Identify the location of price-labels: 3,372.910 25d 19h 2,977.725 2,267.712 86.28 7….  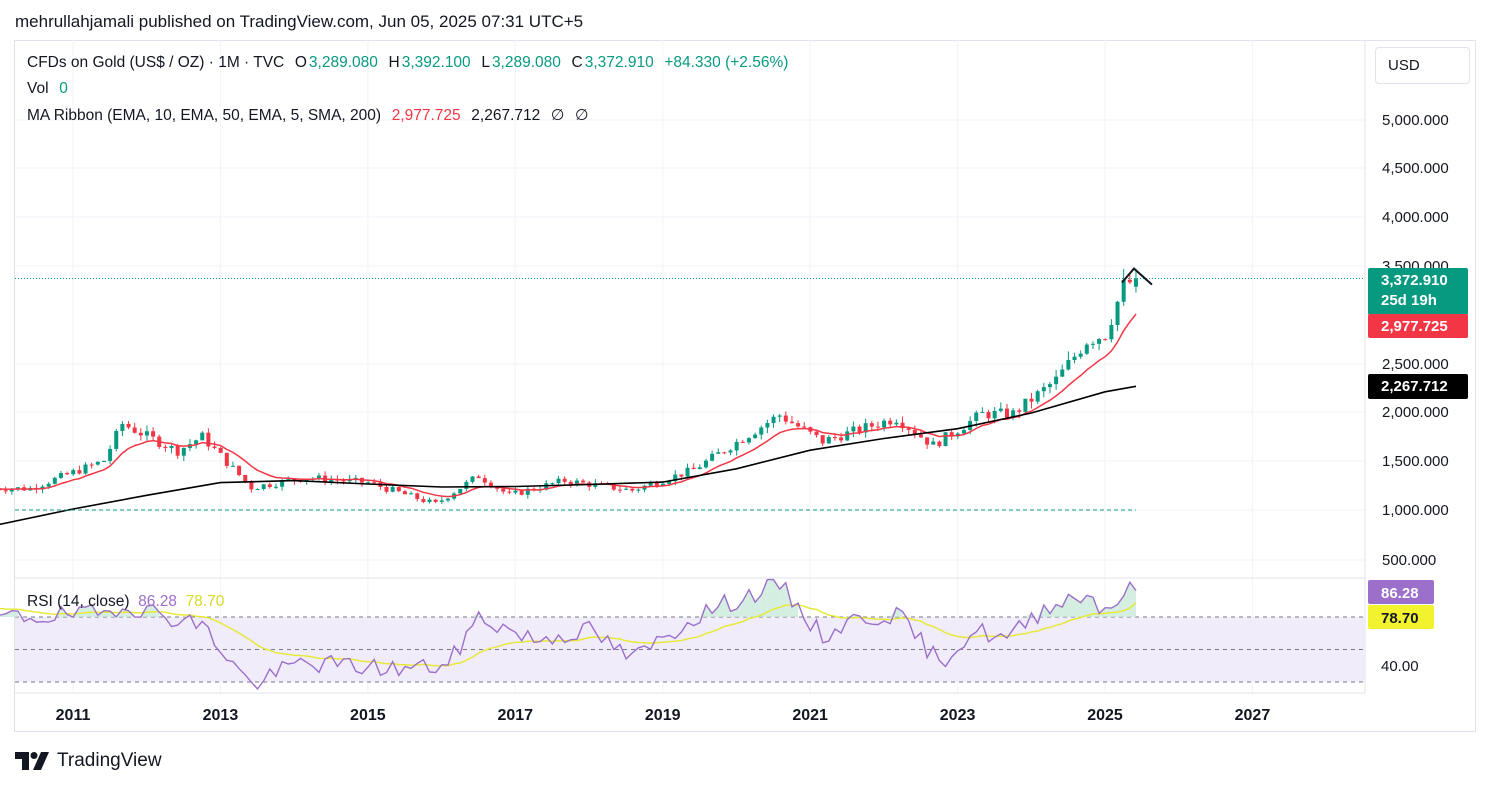
(1418, 448).